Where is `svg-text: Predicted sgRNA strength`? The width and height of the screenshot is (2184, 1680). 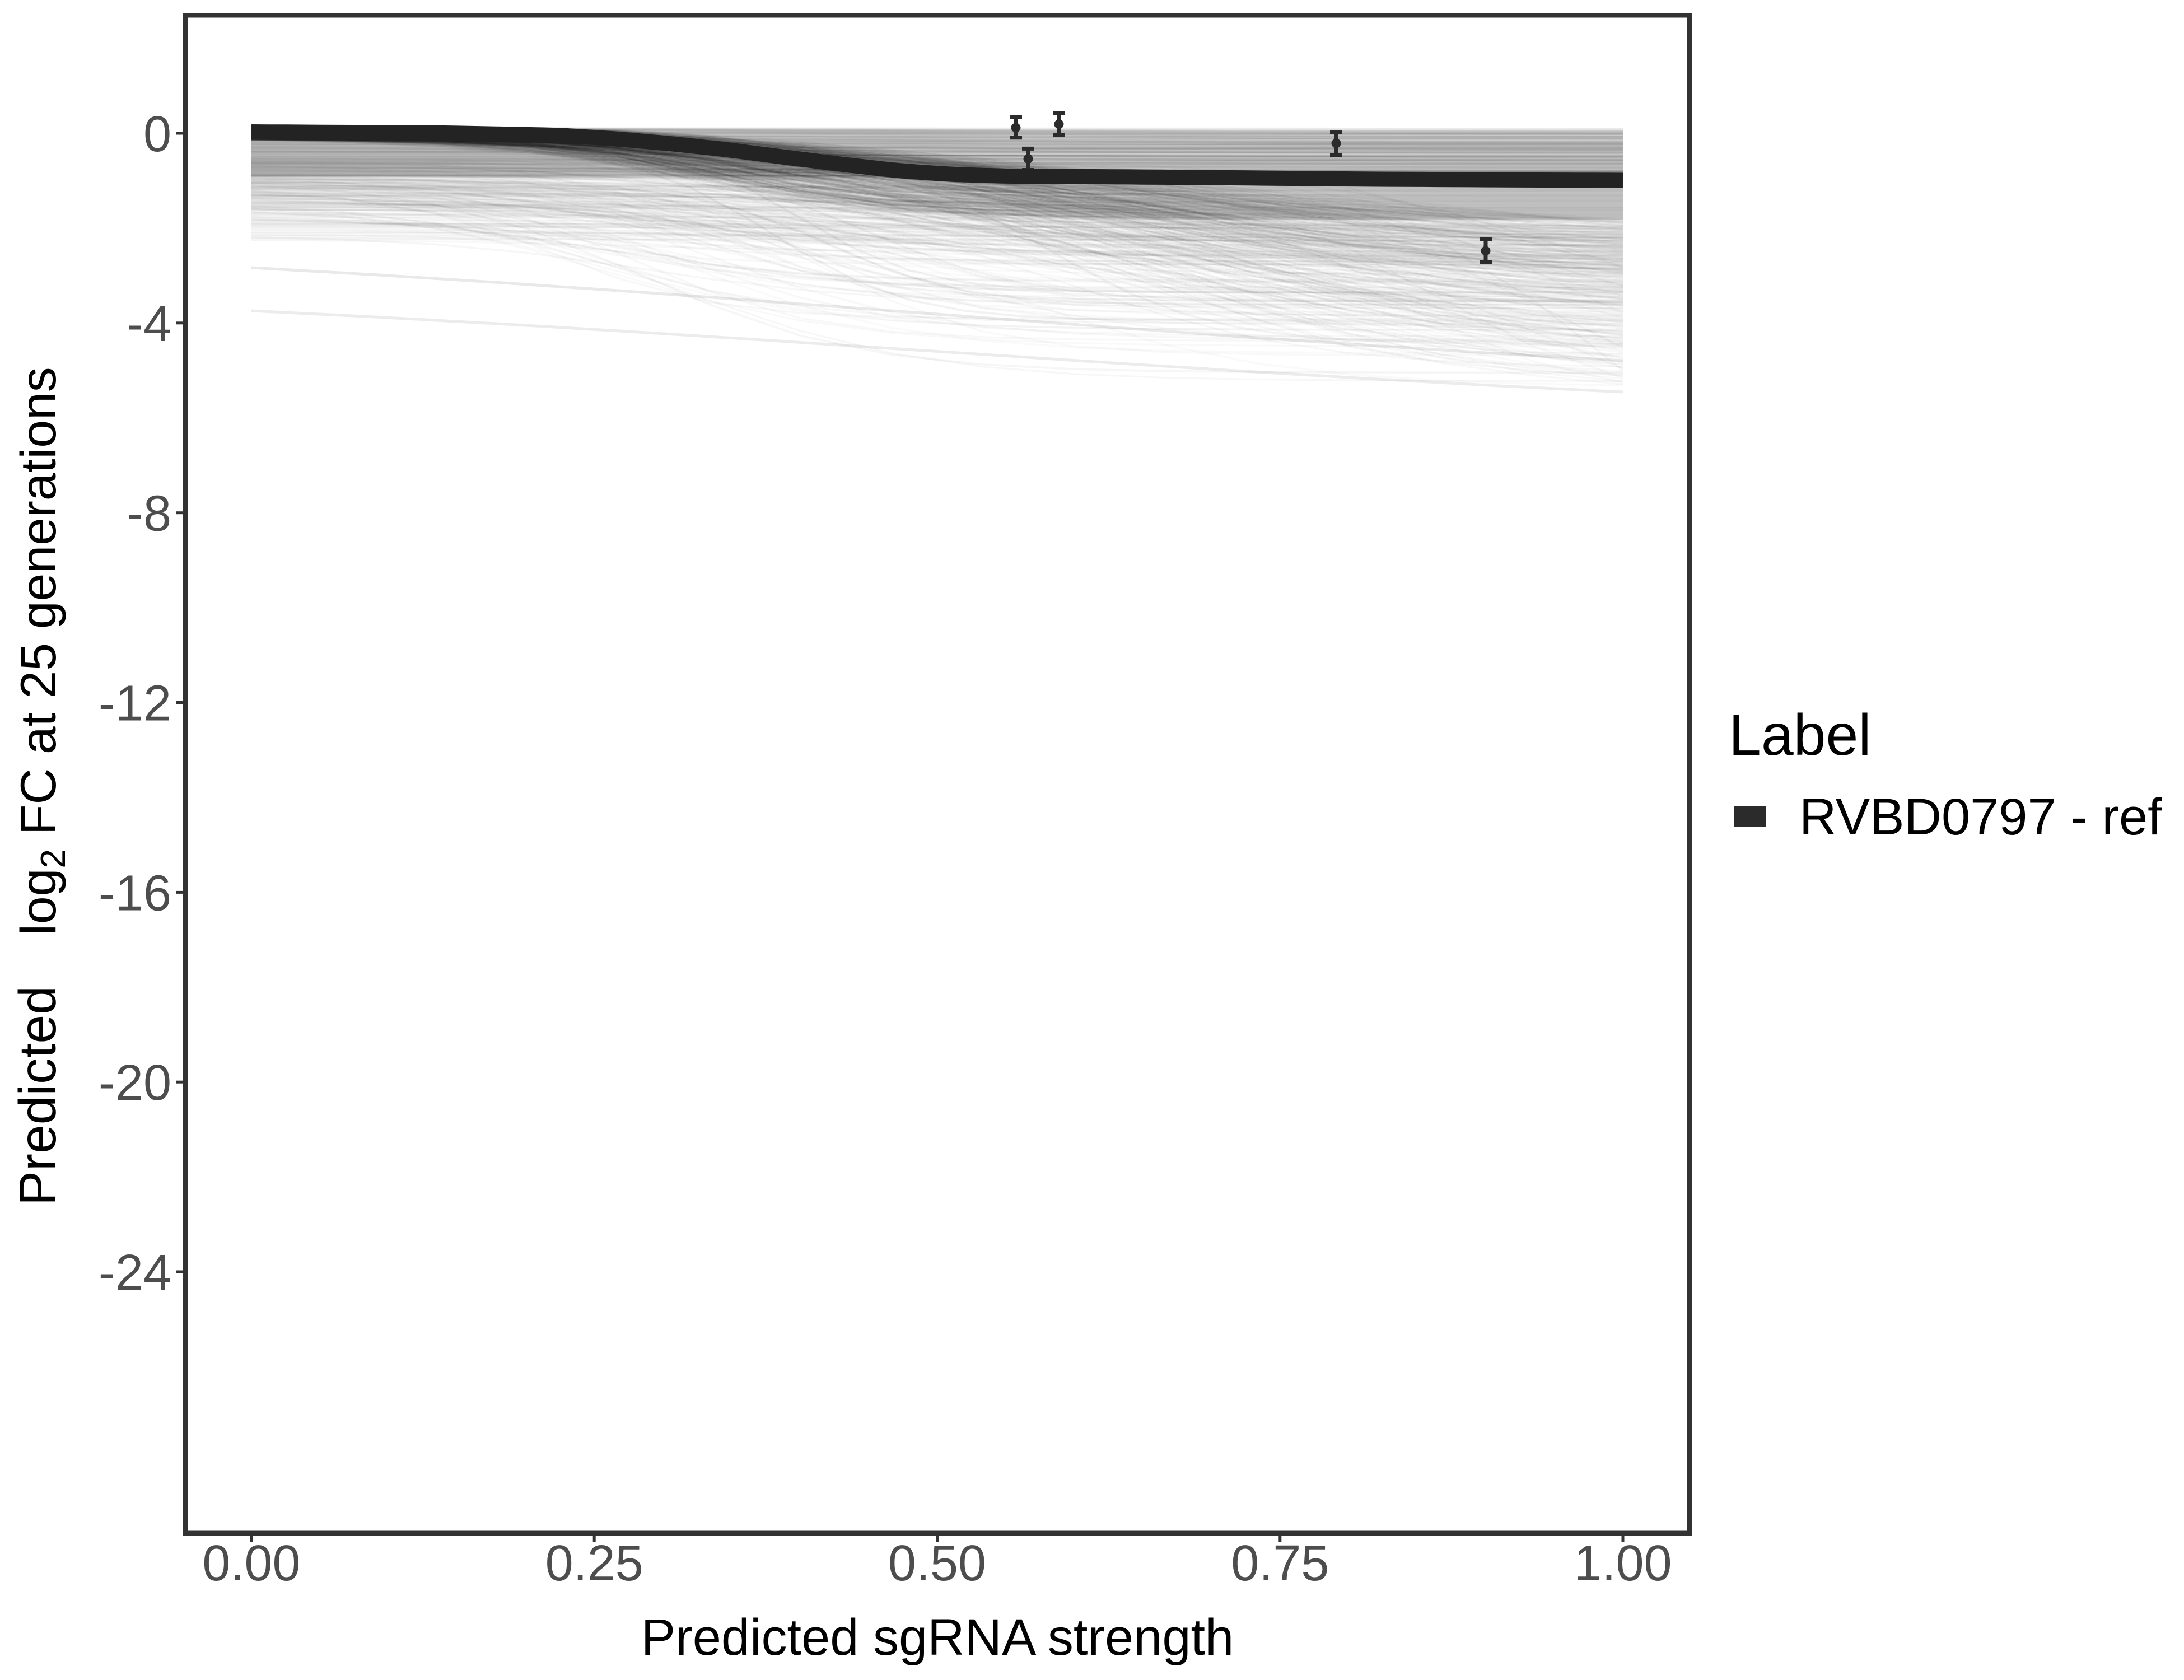
svg-text: Predicted sgRNA strength is located at coordinates (938, 1638).